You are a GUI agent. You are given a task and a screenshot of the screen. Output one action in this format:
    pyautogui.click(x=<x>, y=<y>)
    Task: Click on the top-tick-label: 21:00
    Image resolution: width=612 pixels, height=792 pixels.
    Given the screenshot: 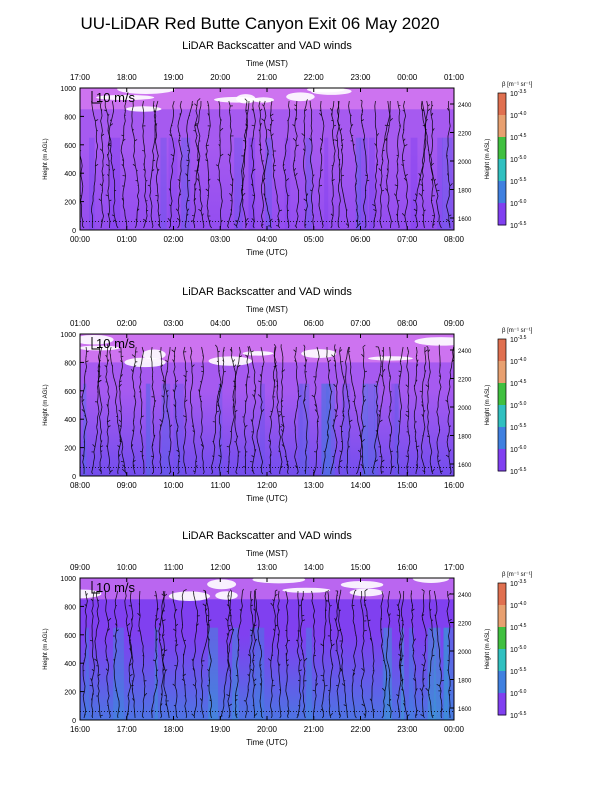 What is the action you would take?
    pyautogui.click(x=267, y=77)
    